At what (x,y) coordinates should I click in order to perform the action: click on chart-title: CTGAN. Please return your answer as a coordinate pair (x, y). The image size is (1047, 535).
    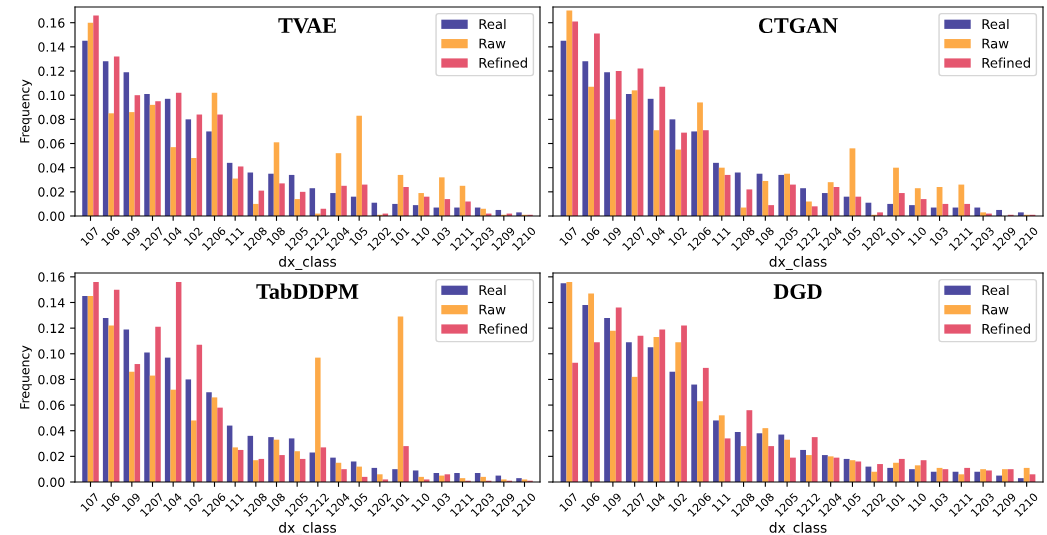
    Looking at the image, I should click on (798, 26).